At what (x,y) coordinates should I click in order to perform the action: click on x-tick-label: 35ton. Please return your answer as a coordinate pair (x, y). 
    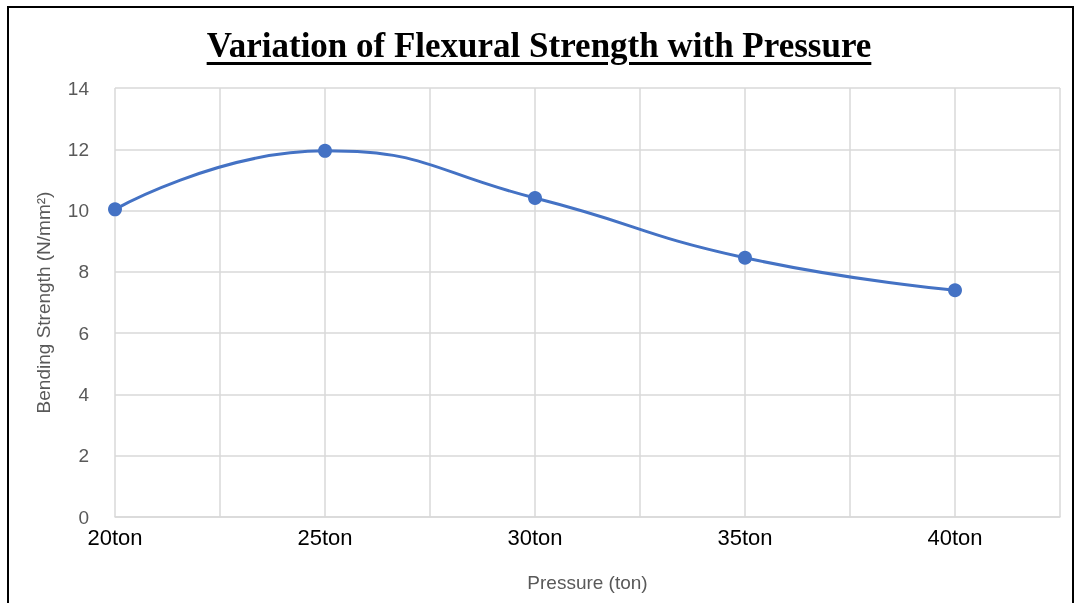
    Looking at the image, I should click on (745, 537).